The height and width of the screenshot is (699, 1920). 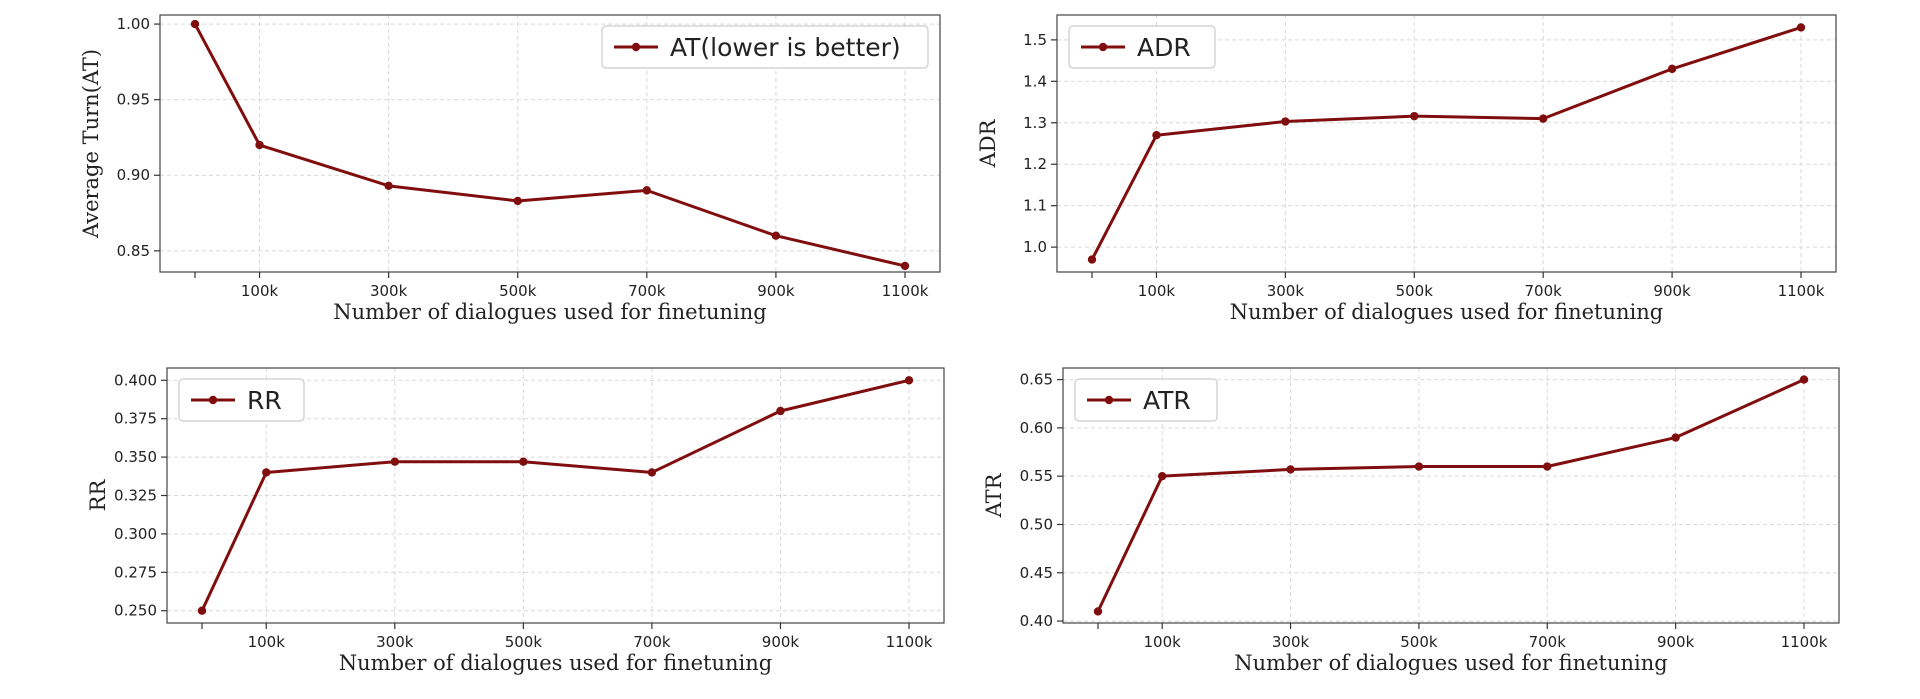 I want to click on plot-frame, so click(x=1451, y=495).